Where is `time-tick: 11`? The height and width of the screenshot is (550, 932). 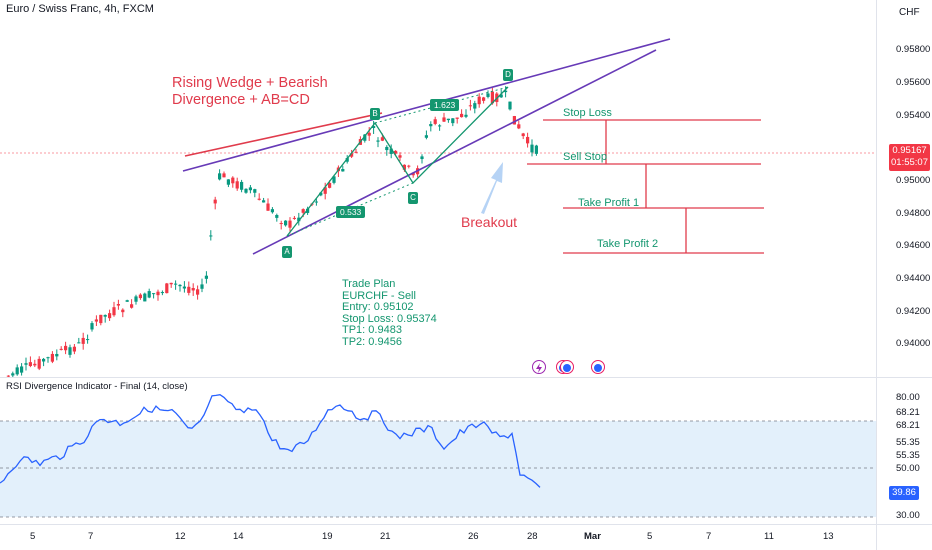 time-tick: 11 is located at coordinates (769, 536).